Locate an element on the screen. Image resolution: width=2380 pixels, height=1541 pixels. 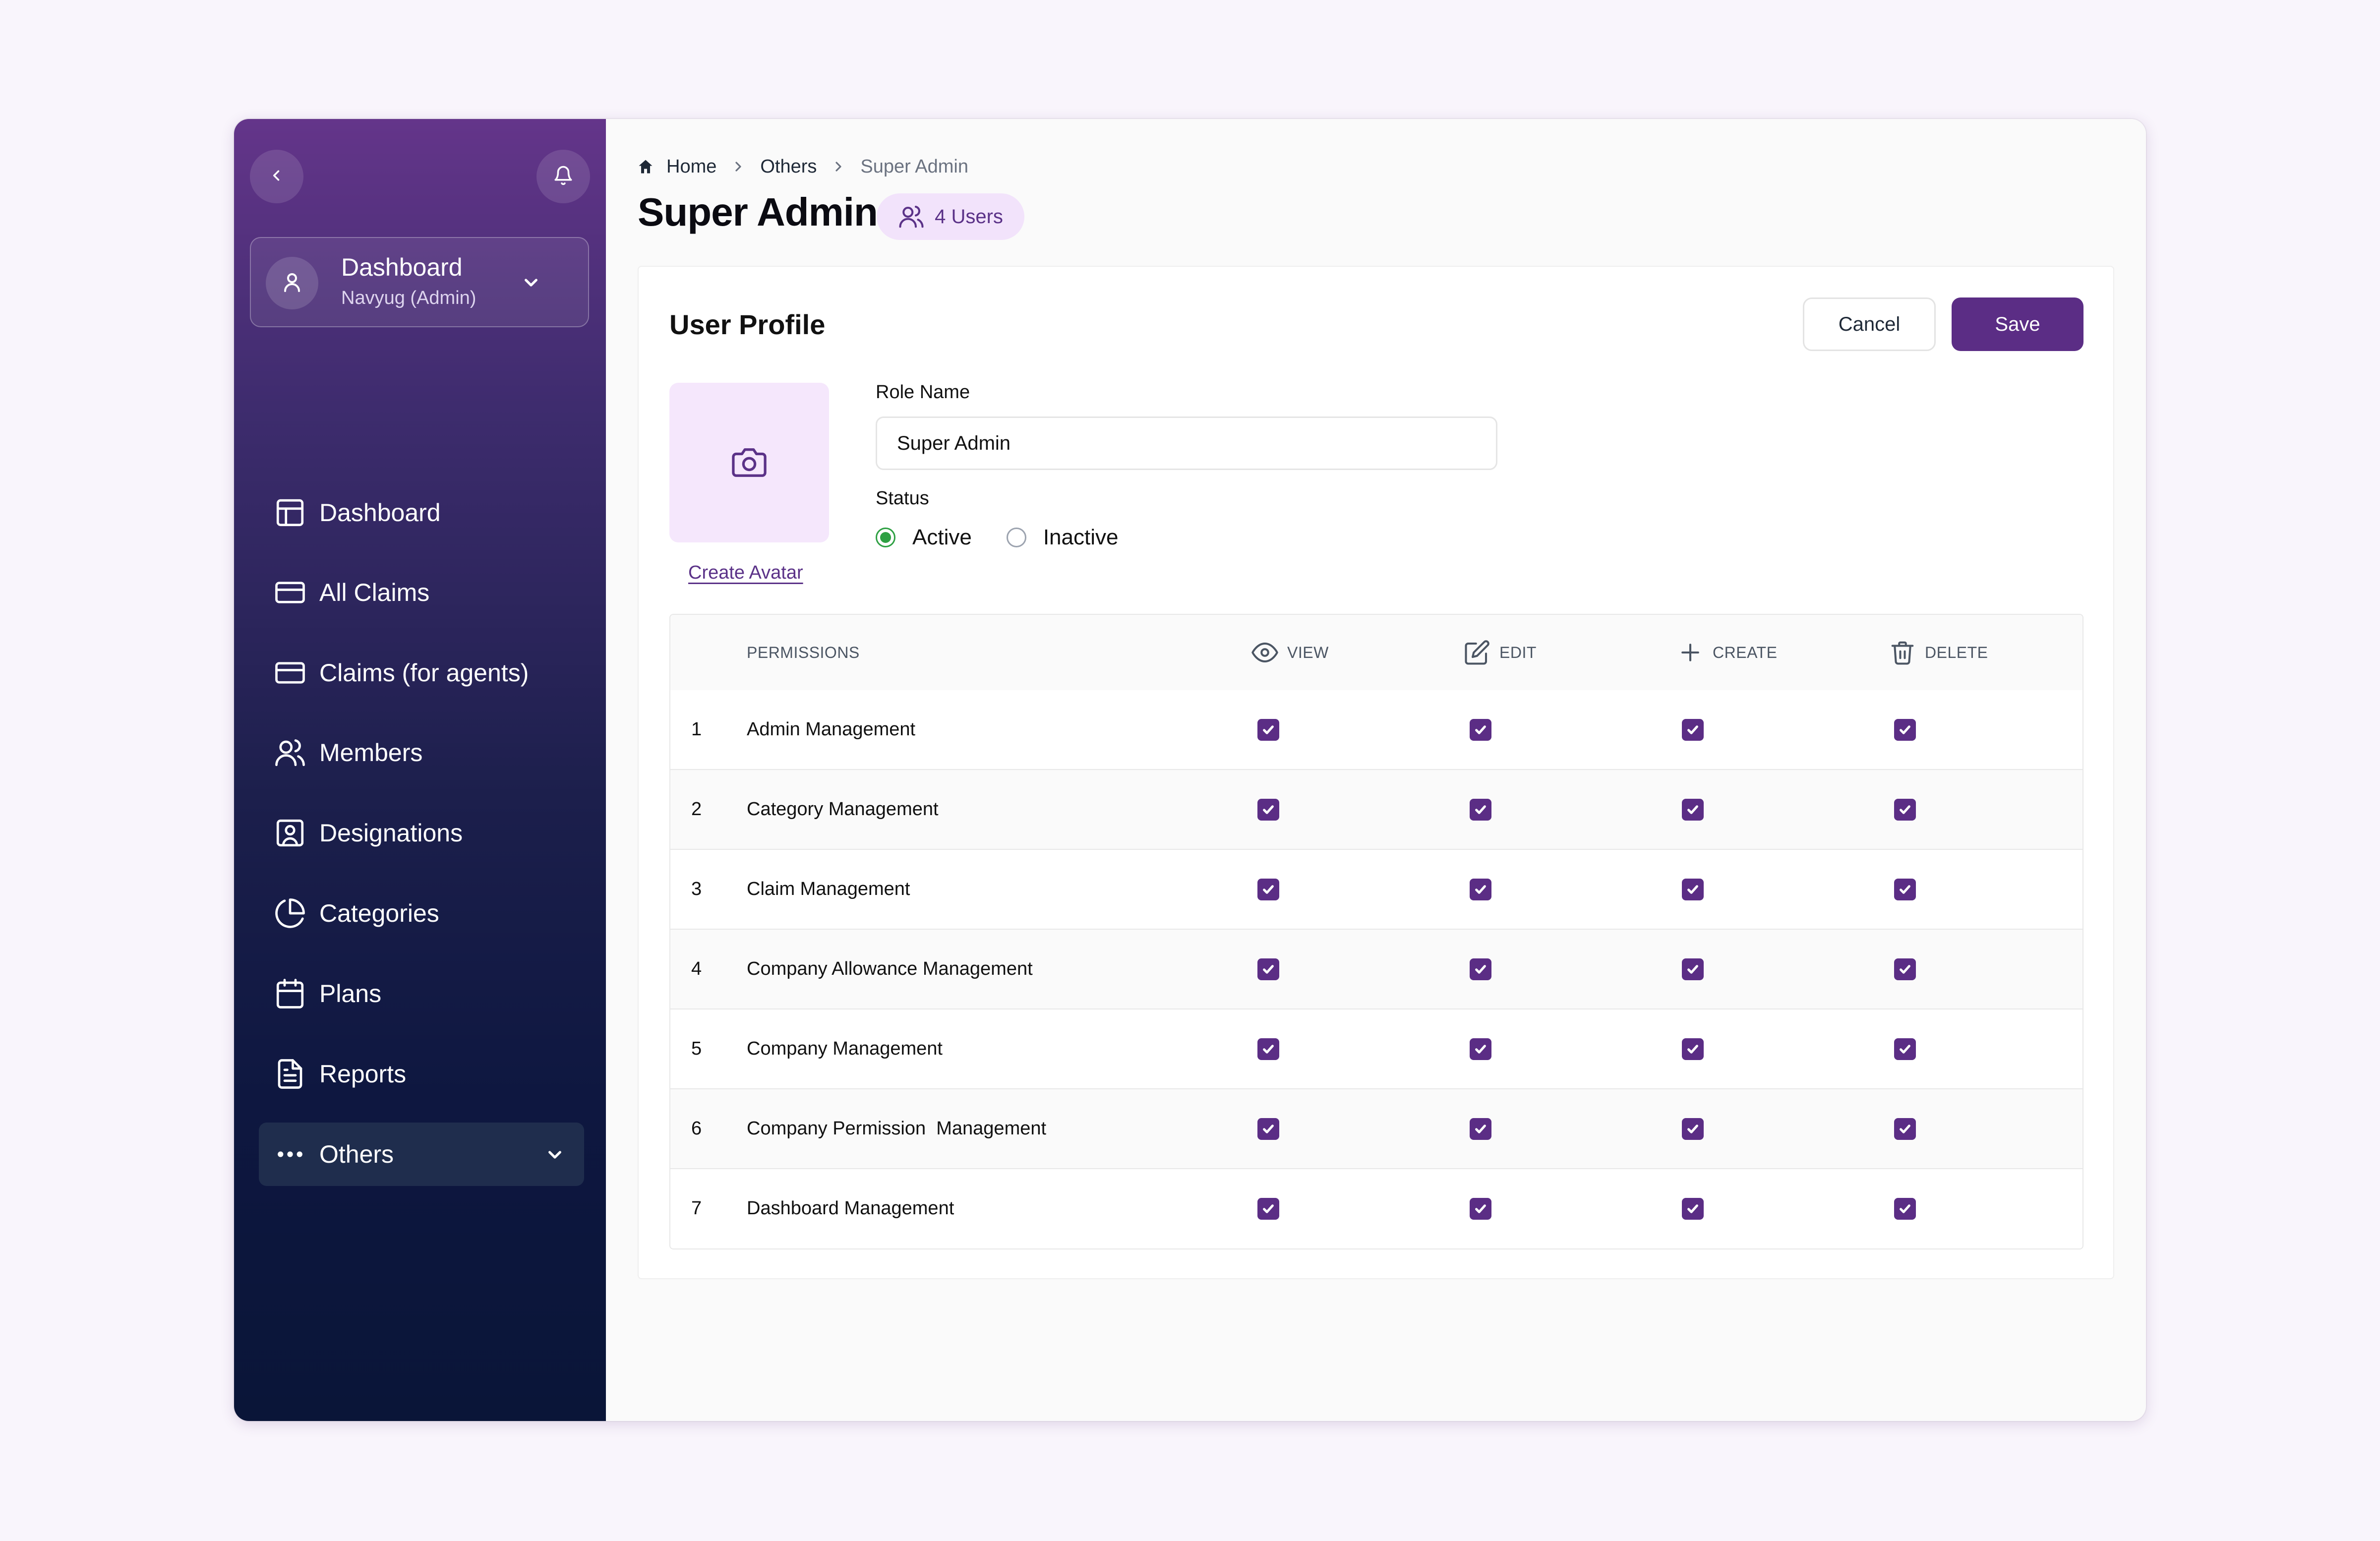
home-icon is located at coordinates (645, 167).